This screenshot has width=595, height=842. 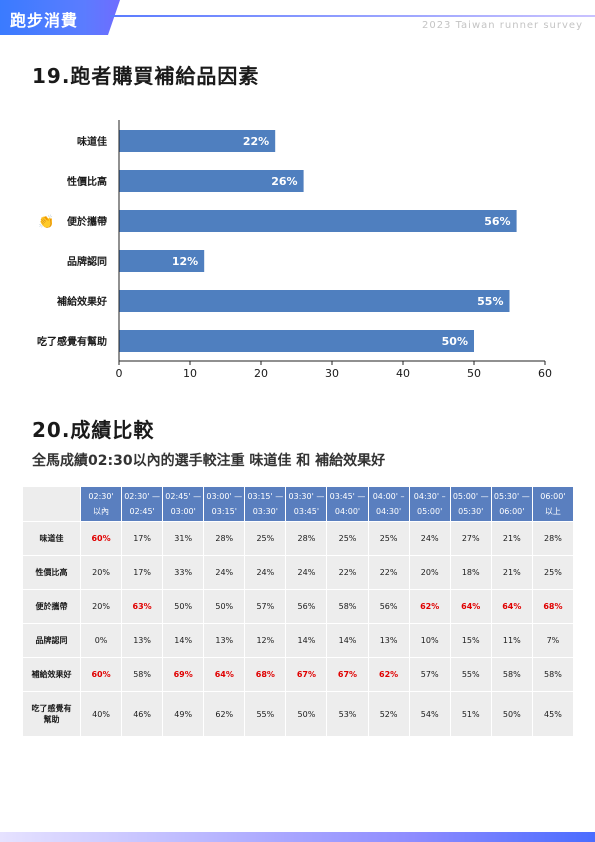 What do you see at coordinates (347, 504) in the screenshot?
I see `column-header: 03:45' —04:00'` at bounding box center [347, 504].